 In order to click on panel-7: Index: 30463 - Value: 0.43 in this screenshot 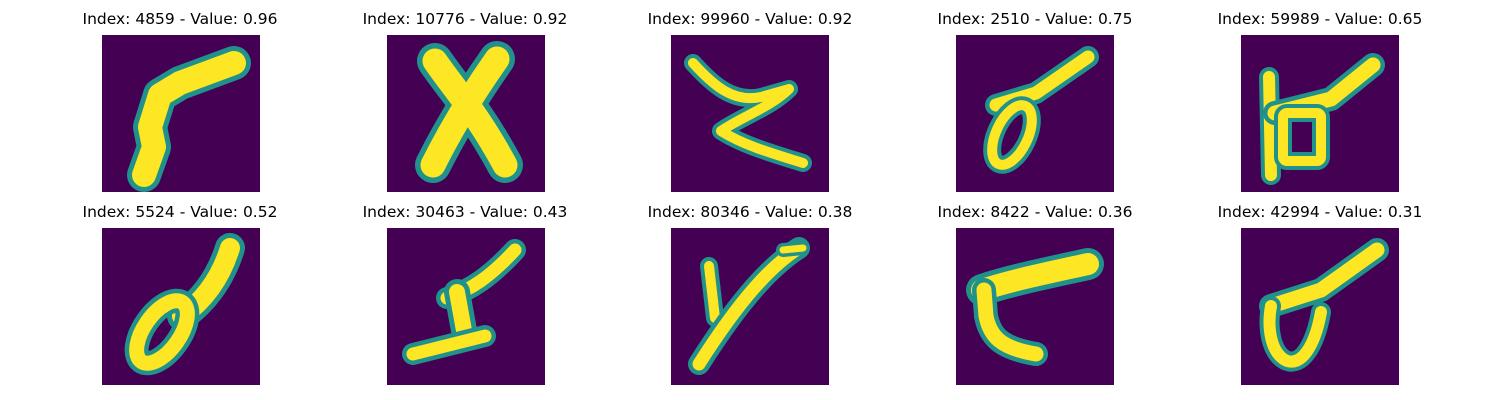, I will do `click(465, 293)`.